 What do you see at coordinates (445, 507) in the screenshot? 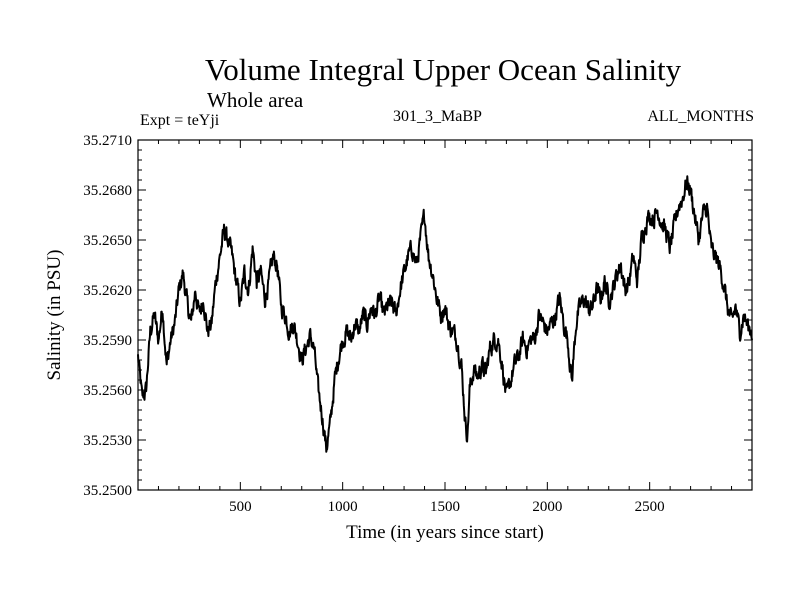
I see `x-tick-label: 1500` at bounding box center [445, 507].